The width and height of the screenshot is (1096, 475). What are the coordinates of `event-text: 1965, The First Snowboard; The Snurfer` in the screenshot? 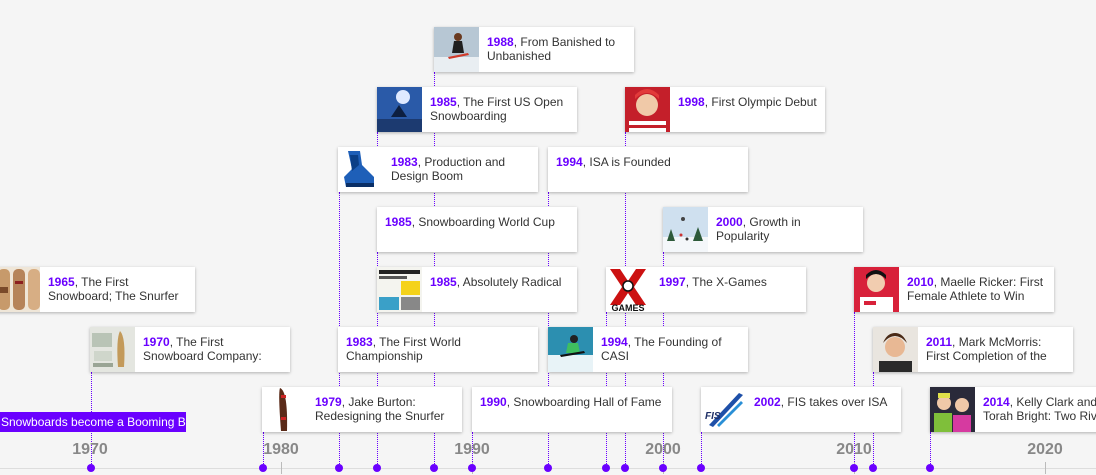 It's located at (118, 289).